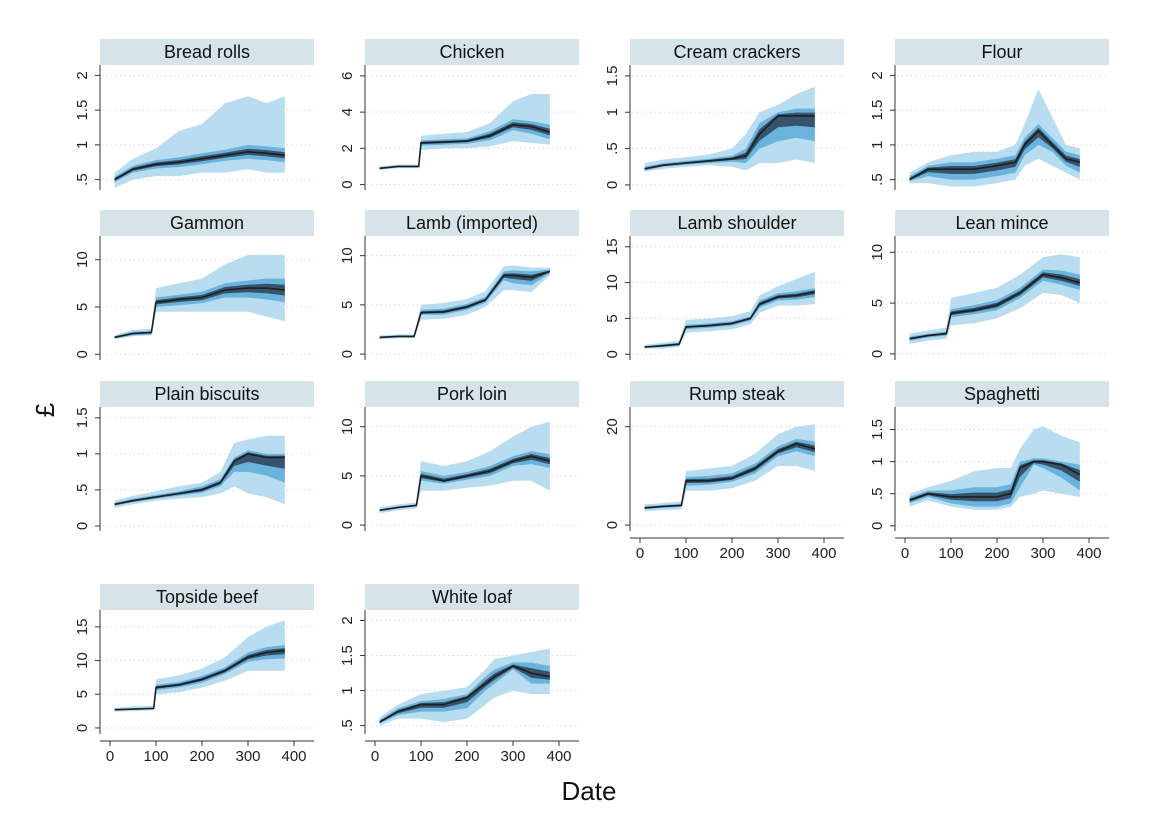  What do you see at coordinates (45, 409) in the screenshot?
I see `y-axis-title: £` at bounding box center [45, 409].